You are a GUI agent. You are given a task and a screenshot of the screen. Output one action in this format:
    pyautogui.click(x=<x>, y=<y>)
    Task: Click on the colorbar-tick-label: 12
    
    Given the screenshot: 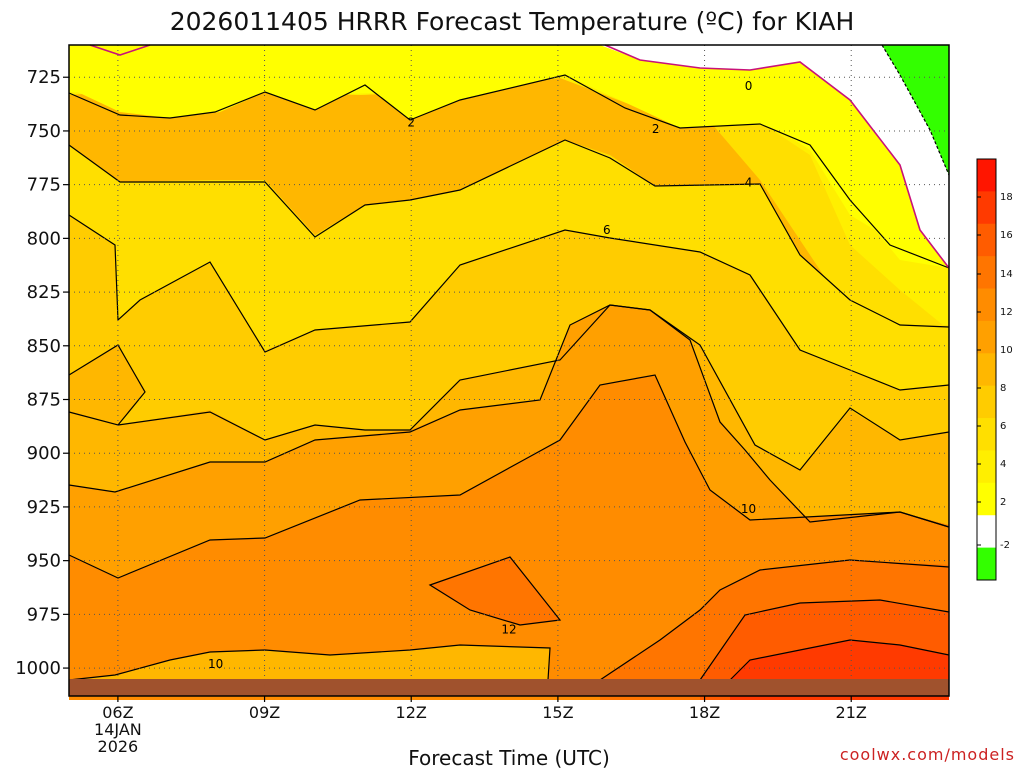 What is the action you would take?
    pyautogui.click(x=1006, y=312)
    